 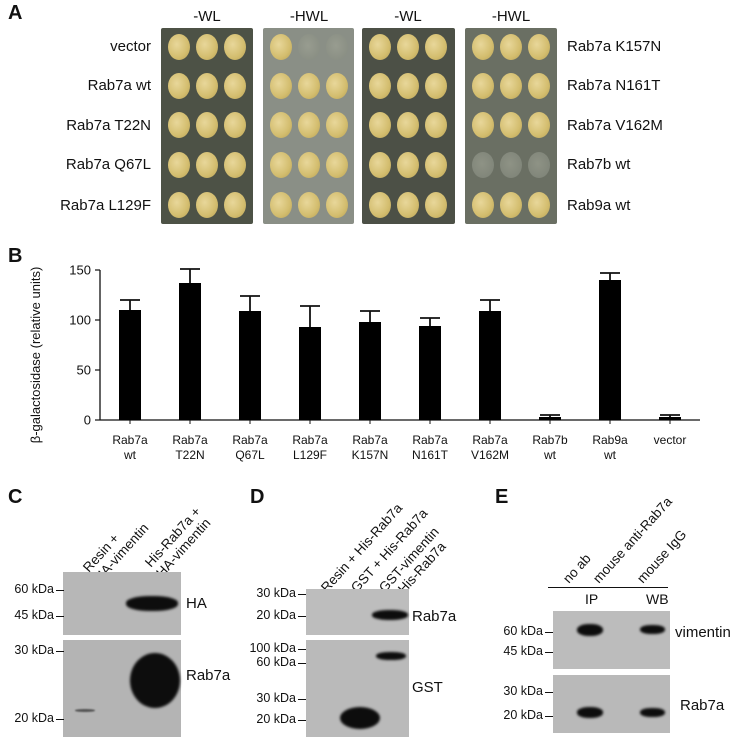 I want to click on panel-a-left-label: Rab7a L129F, so click(x=105, y=205).